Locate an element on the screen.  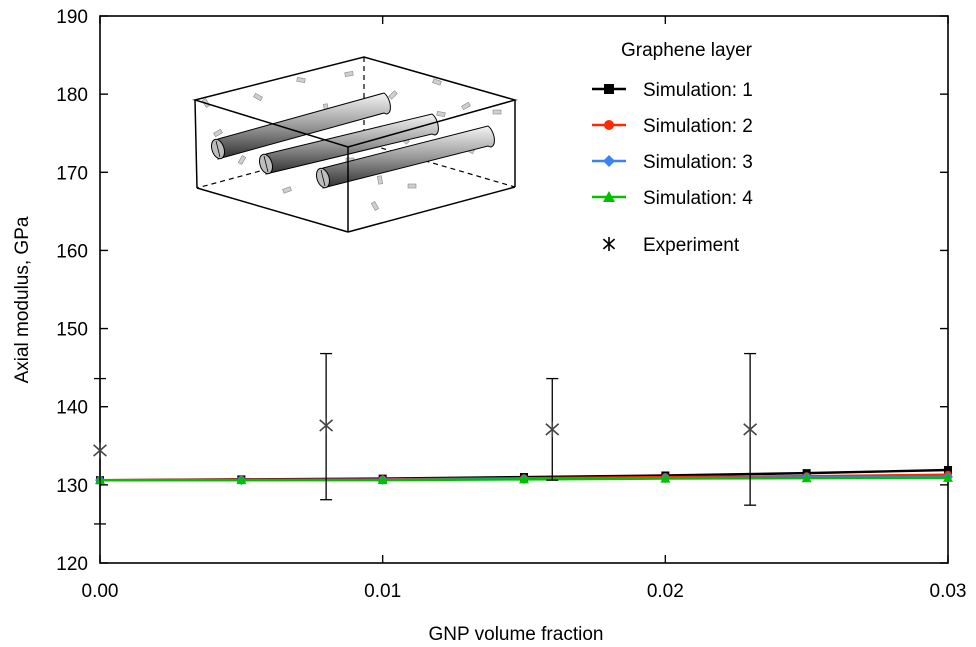
legend-item: Simulation: 4 is located at coordinates (672, 198).